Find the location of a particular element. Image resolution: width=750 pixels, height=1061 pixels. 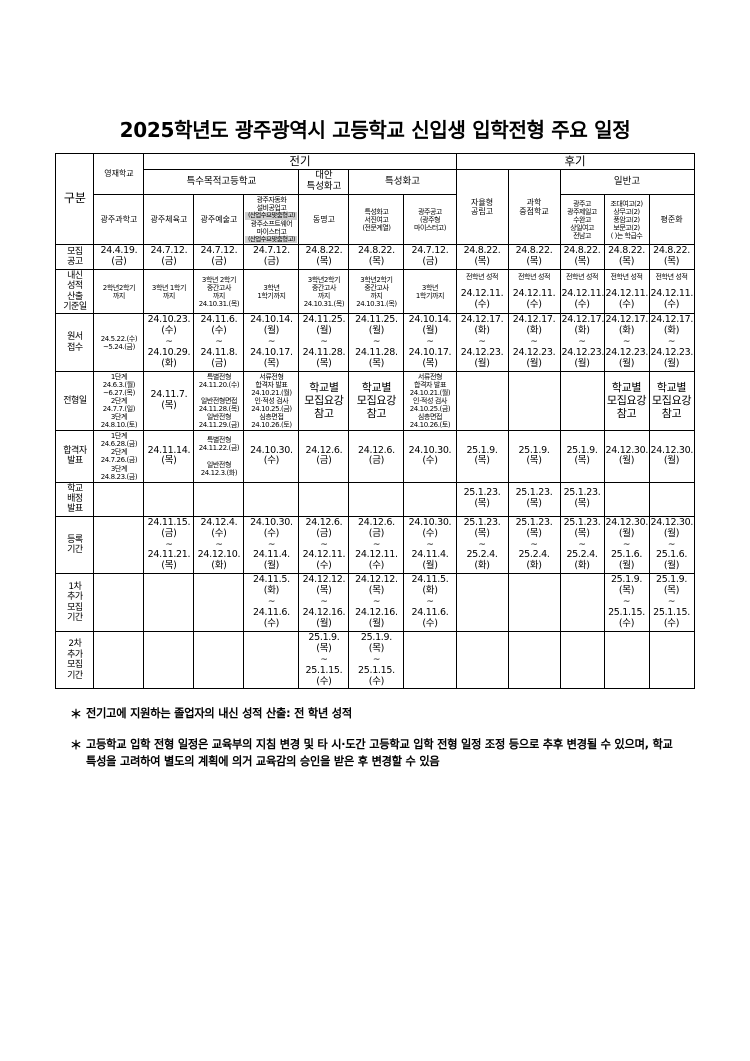

cell-chuga2-c3 is located at coordinates (219, 660).